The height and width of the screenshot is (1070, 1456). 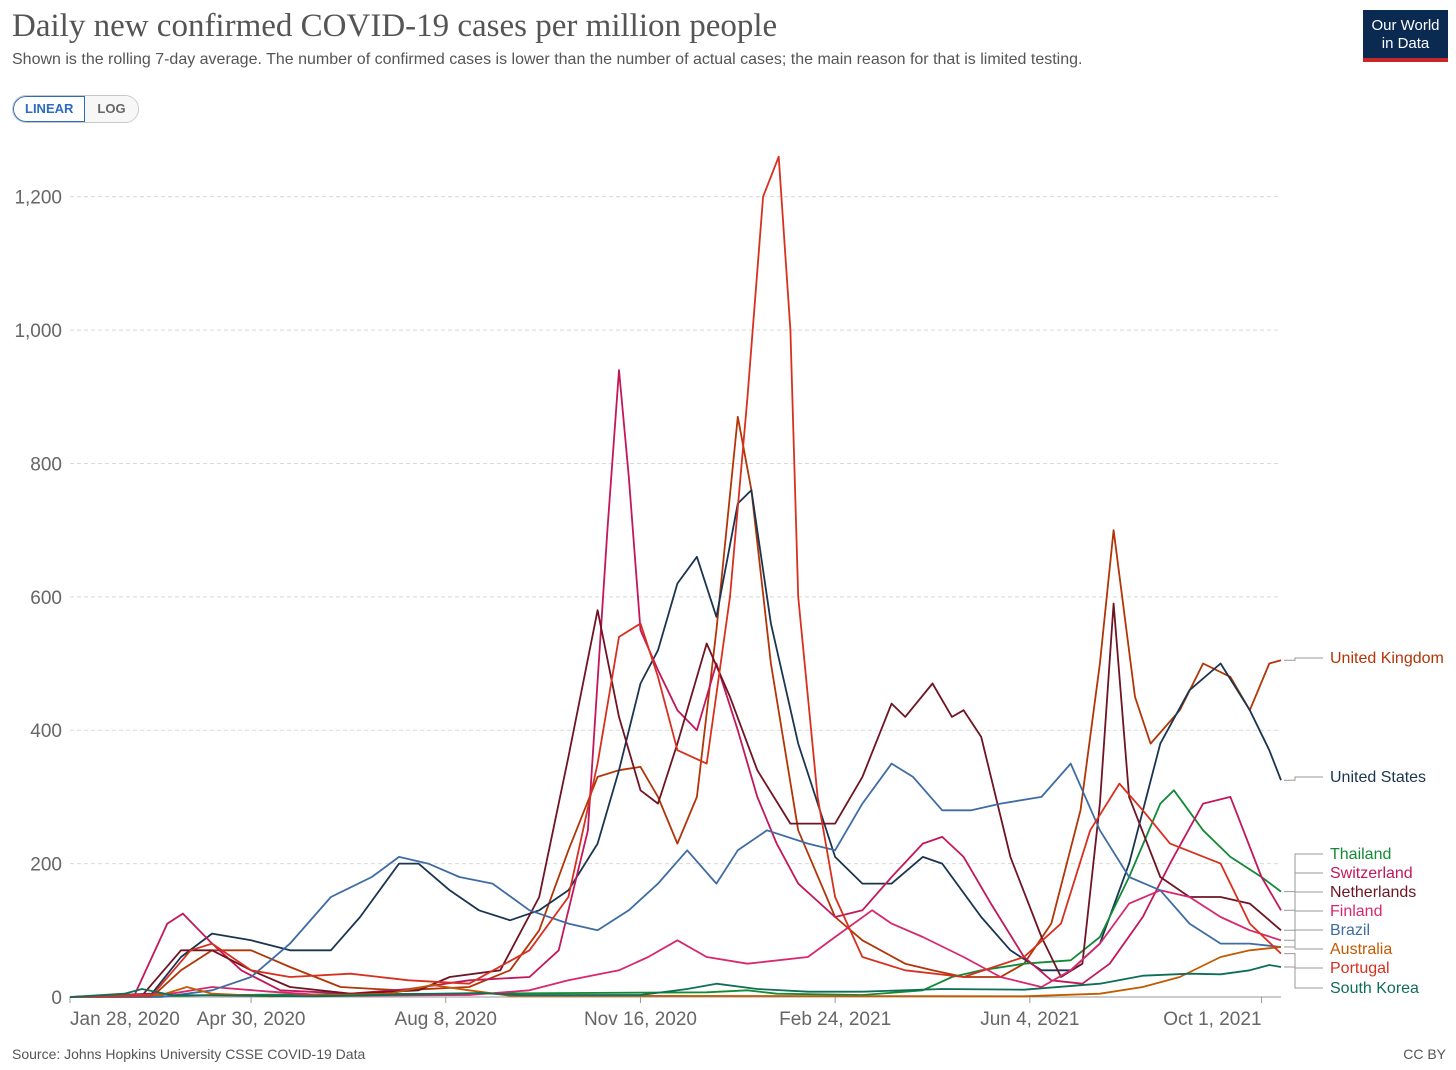 What do you see at coordinates (1405, 43) in the screenshot?
I see `logo-line-2: in Data` at bounding box center [1405, 43].